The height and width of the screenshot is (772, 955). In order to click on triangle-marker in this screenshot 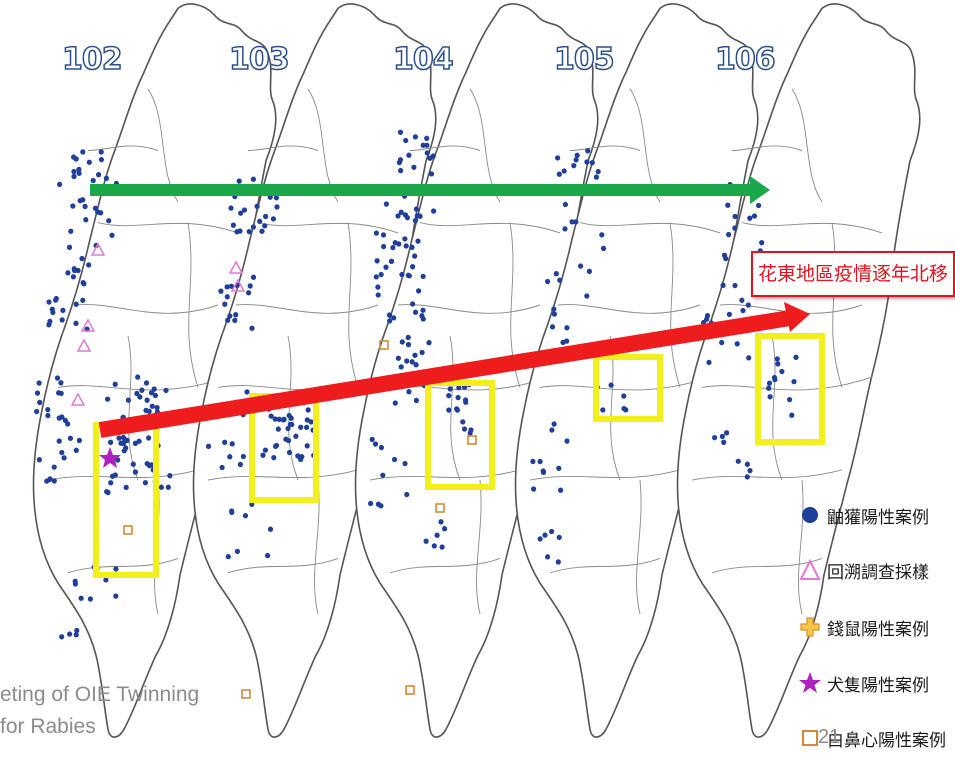, I will do `click(88, 325)`.